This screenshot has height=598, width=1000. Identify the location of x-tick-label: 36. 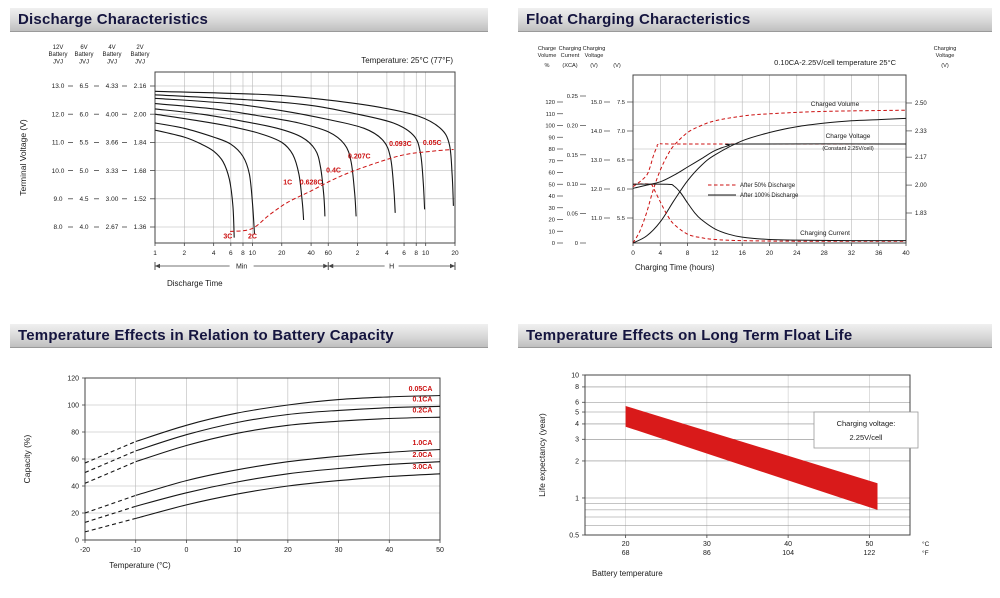
(879, 253).